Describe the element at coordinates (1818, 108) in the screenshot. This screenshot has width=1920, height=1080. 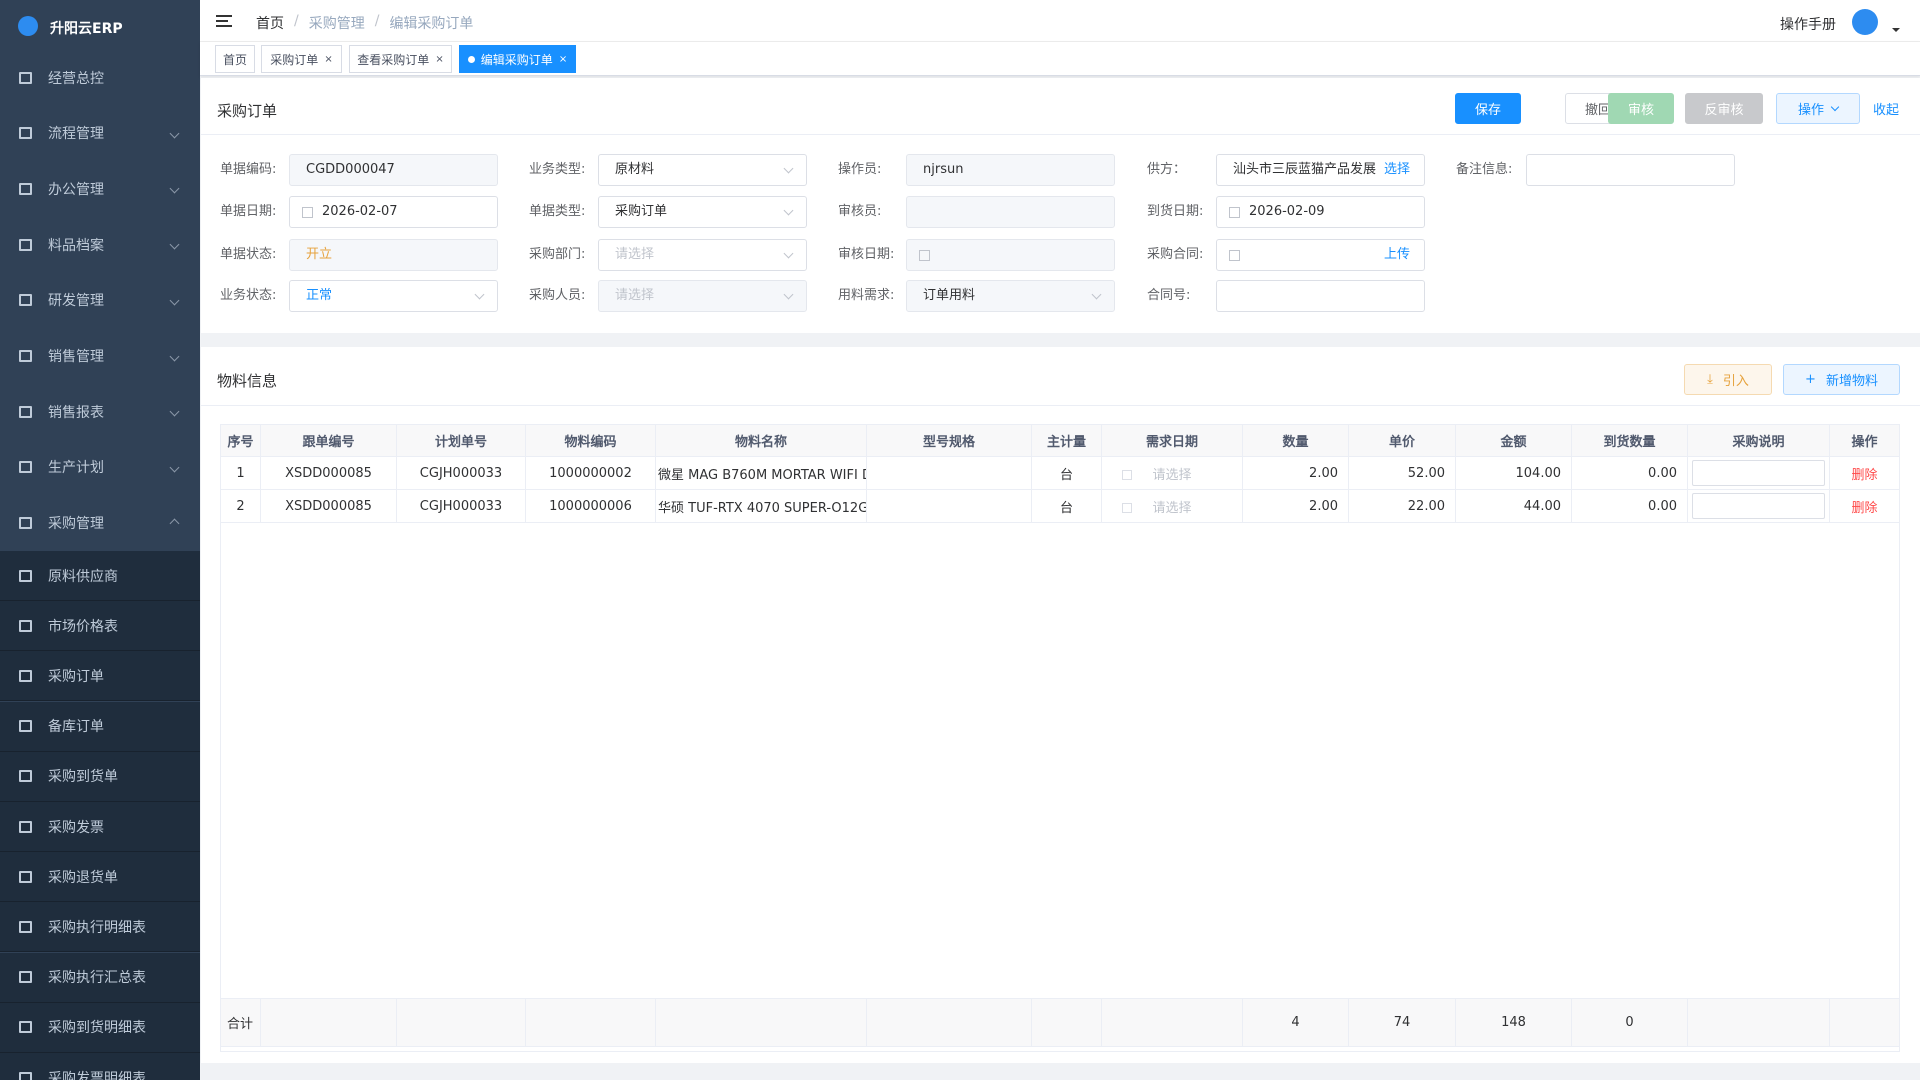
I see `button: 操作` at that location.